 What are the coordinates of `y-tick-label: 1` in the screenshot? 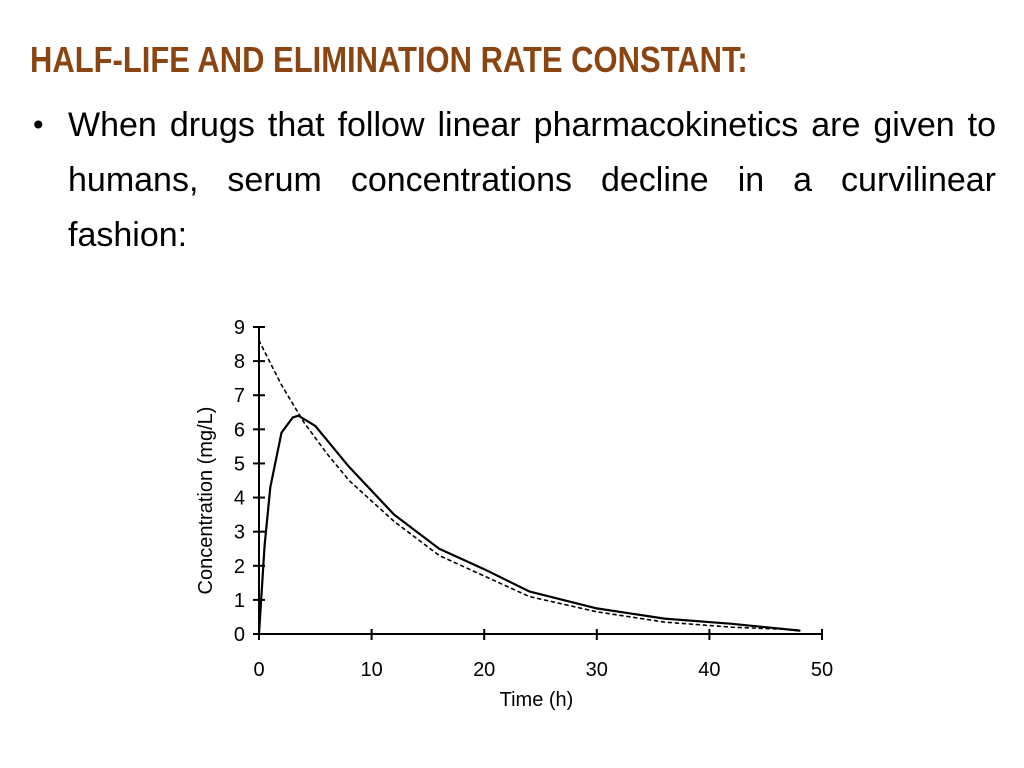 It's located at (239, 601).